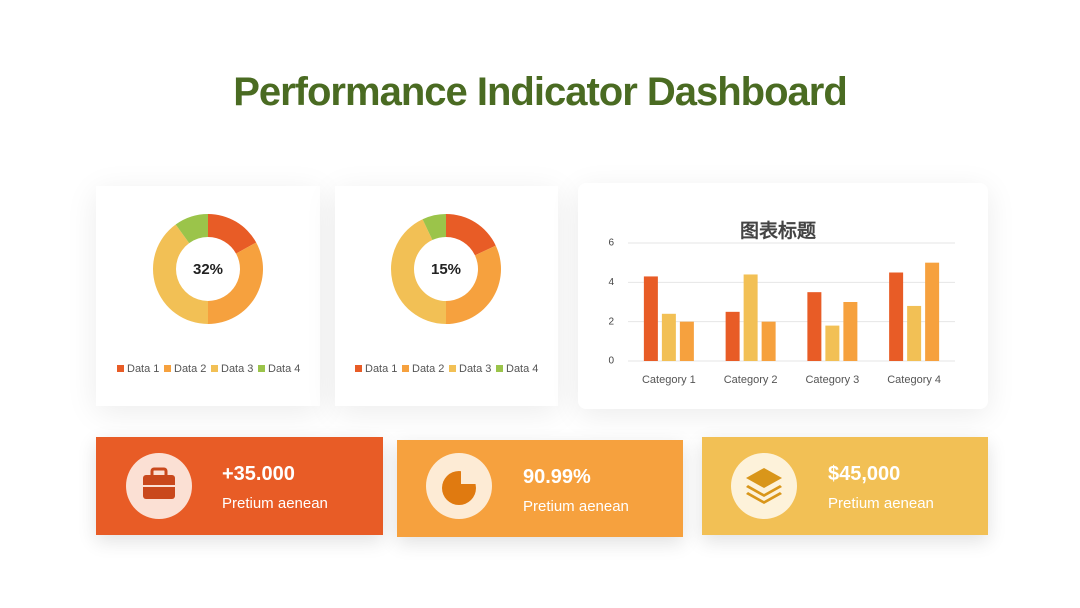  Describe the element at coordinates (446, 269) in the screenshot. I see `donut-center-label: 15%` at that location.